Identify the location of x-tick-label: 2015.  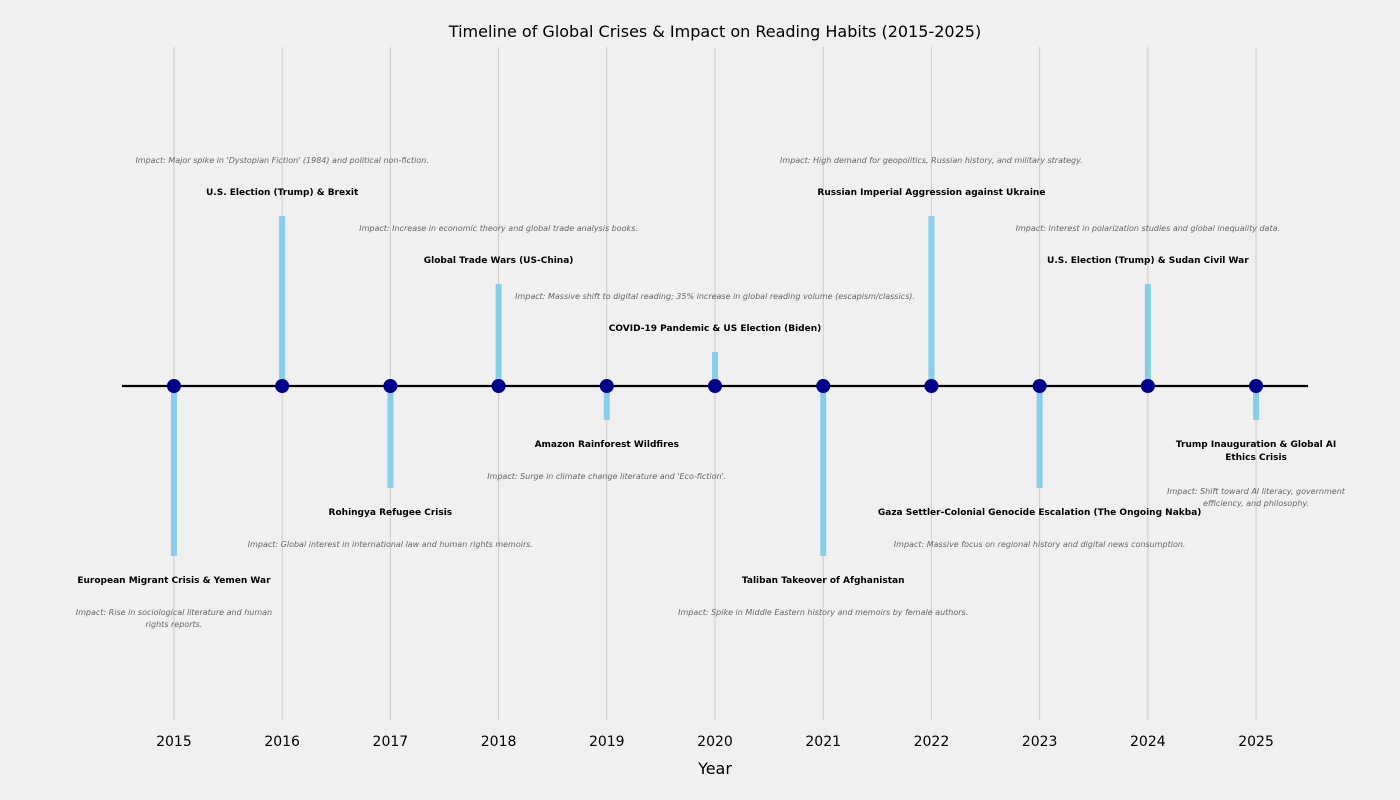
(174, 742).